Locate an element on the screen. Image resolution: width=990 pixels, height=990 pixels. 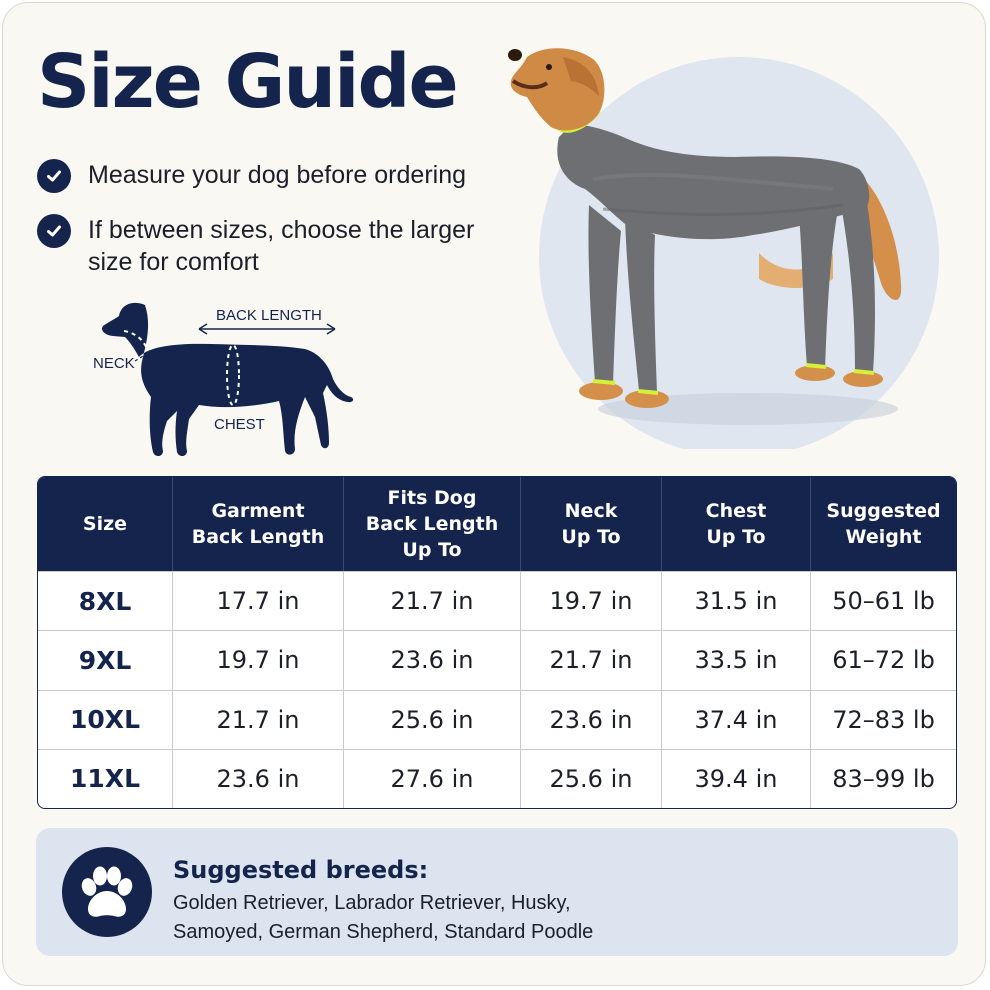
dog-head is located at coordinates (556, 89).